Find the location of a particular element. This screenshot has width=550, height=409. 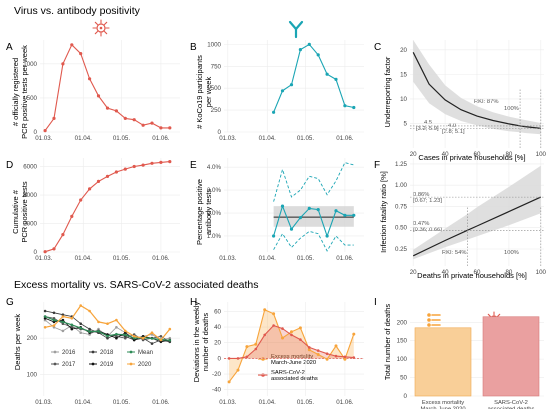

y-axis-label-d: Cumulative # PCR positive tests is located at coordinates (20, 212).